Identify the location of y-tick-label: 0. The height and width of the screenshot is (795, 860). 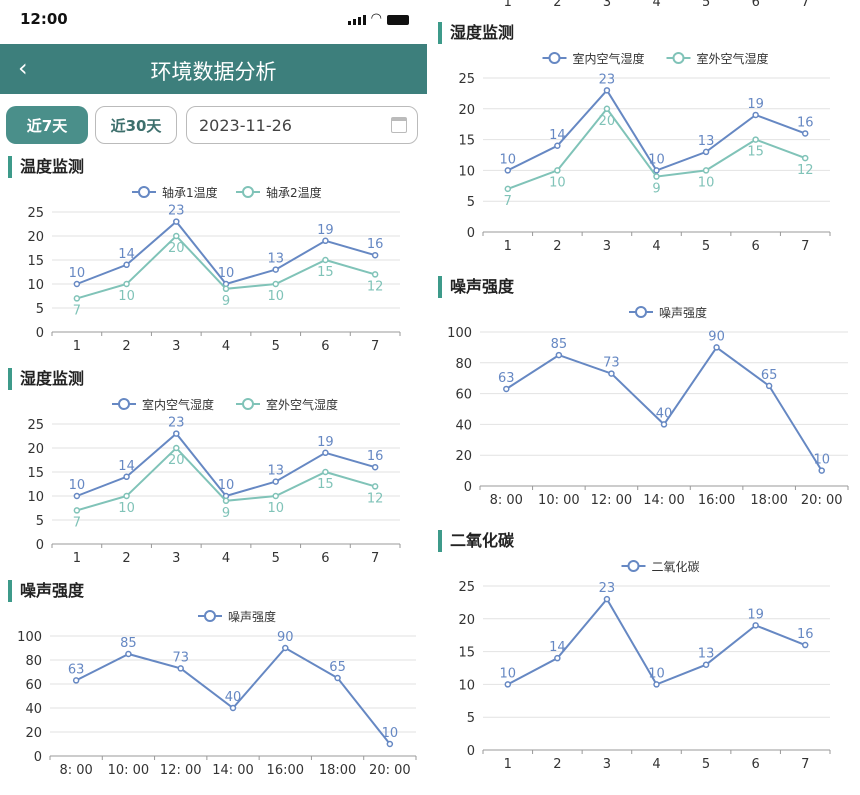
(38, 757).